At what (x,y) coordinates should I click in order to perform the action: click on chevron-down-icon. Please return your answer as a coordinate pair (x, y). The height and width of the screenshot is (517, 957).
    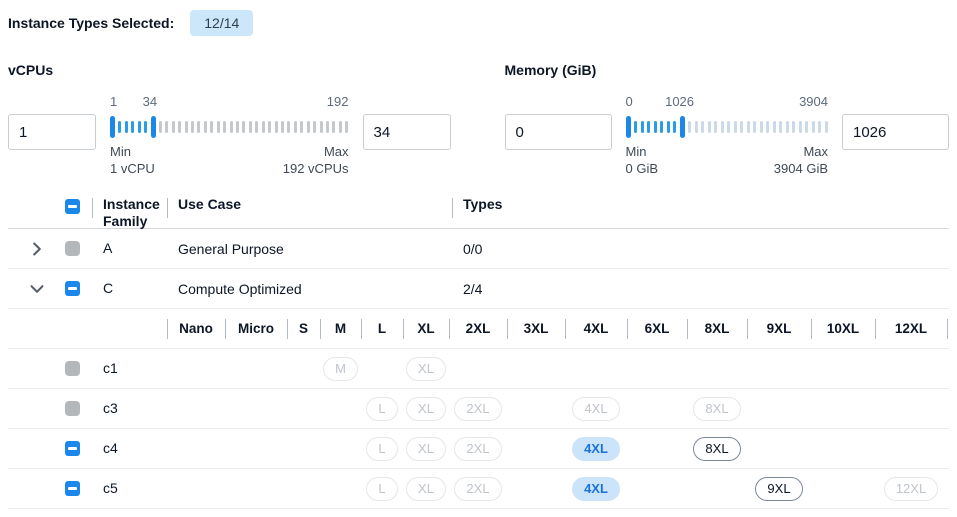
    Looking at the image, I should click on (37, 289).